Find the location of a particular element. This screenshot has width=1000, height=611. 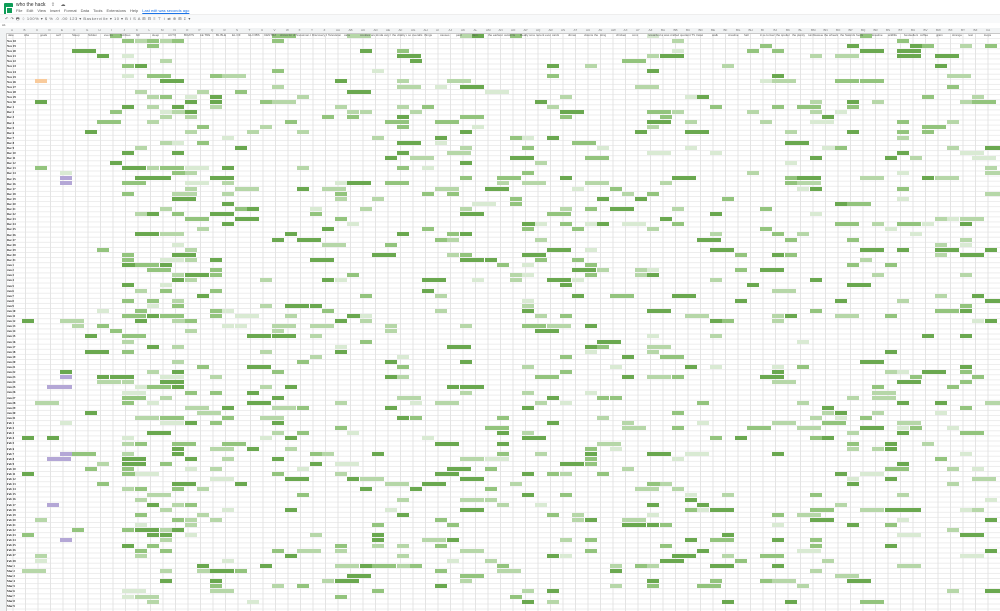

date-cell: Feb 20 is located at coordinates (11, 519).